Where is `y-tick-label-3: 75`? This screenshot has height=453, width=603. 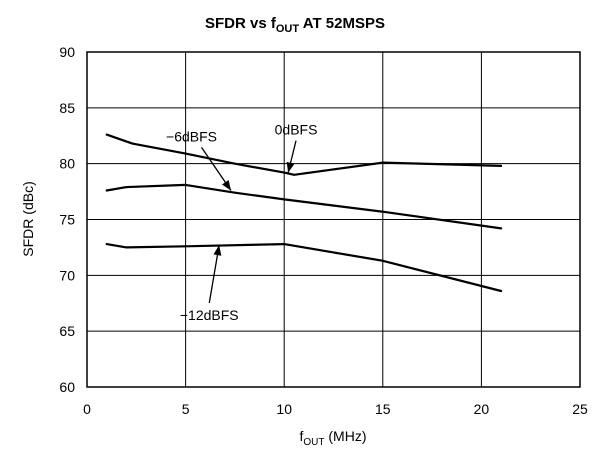 y-tick-label-3: 75 is located at coordinates (67, 220).